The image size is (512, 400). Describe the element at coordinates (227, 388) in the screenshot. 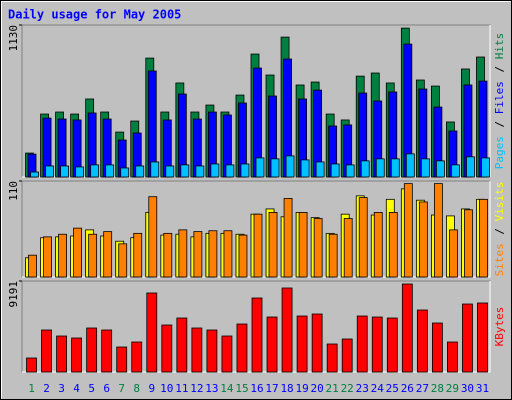

I see `x-tick-label: 14` at that location.